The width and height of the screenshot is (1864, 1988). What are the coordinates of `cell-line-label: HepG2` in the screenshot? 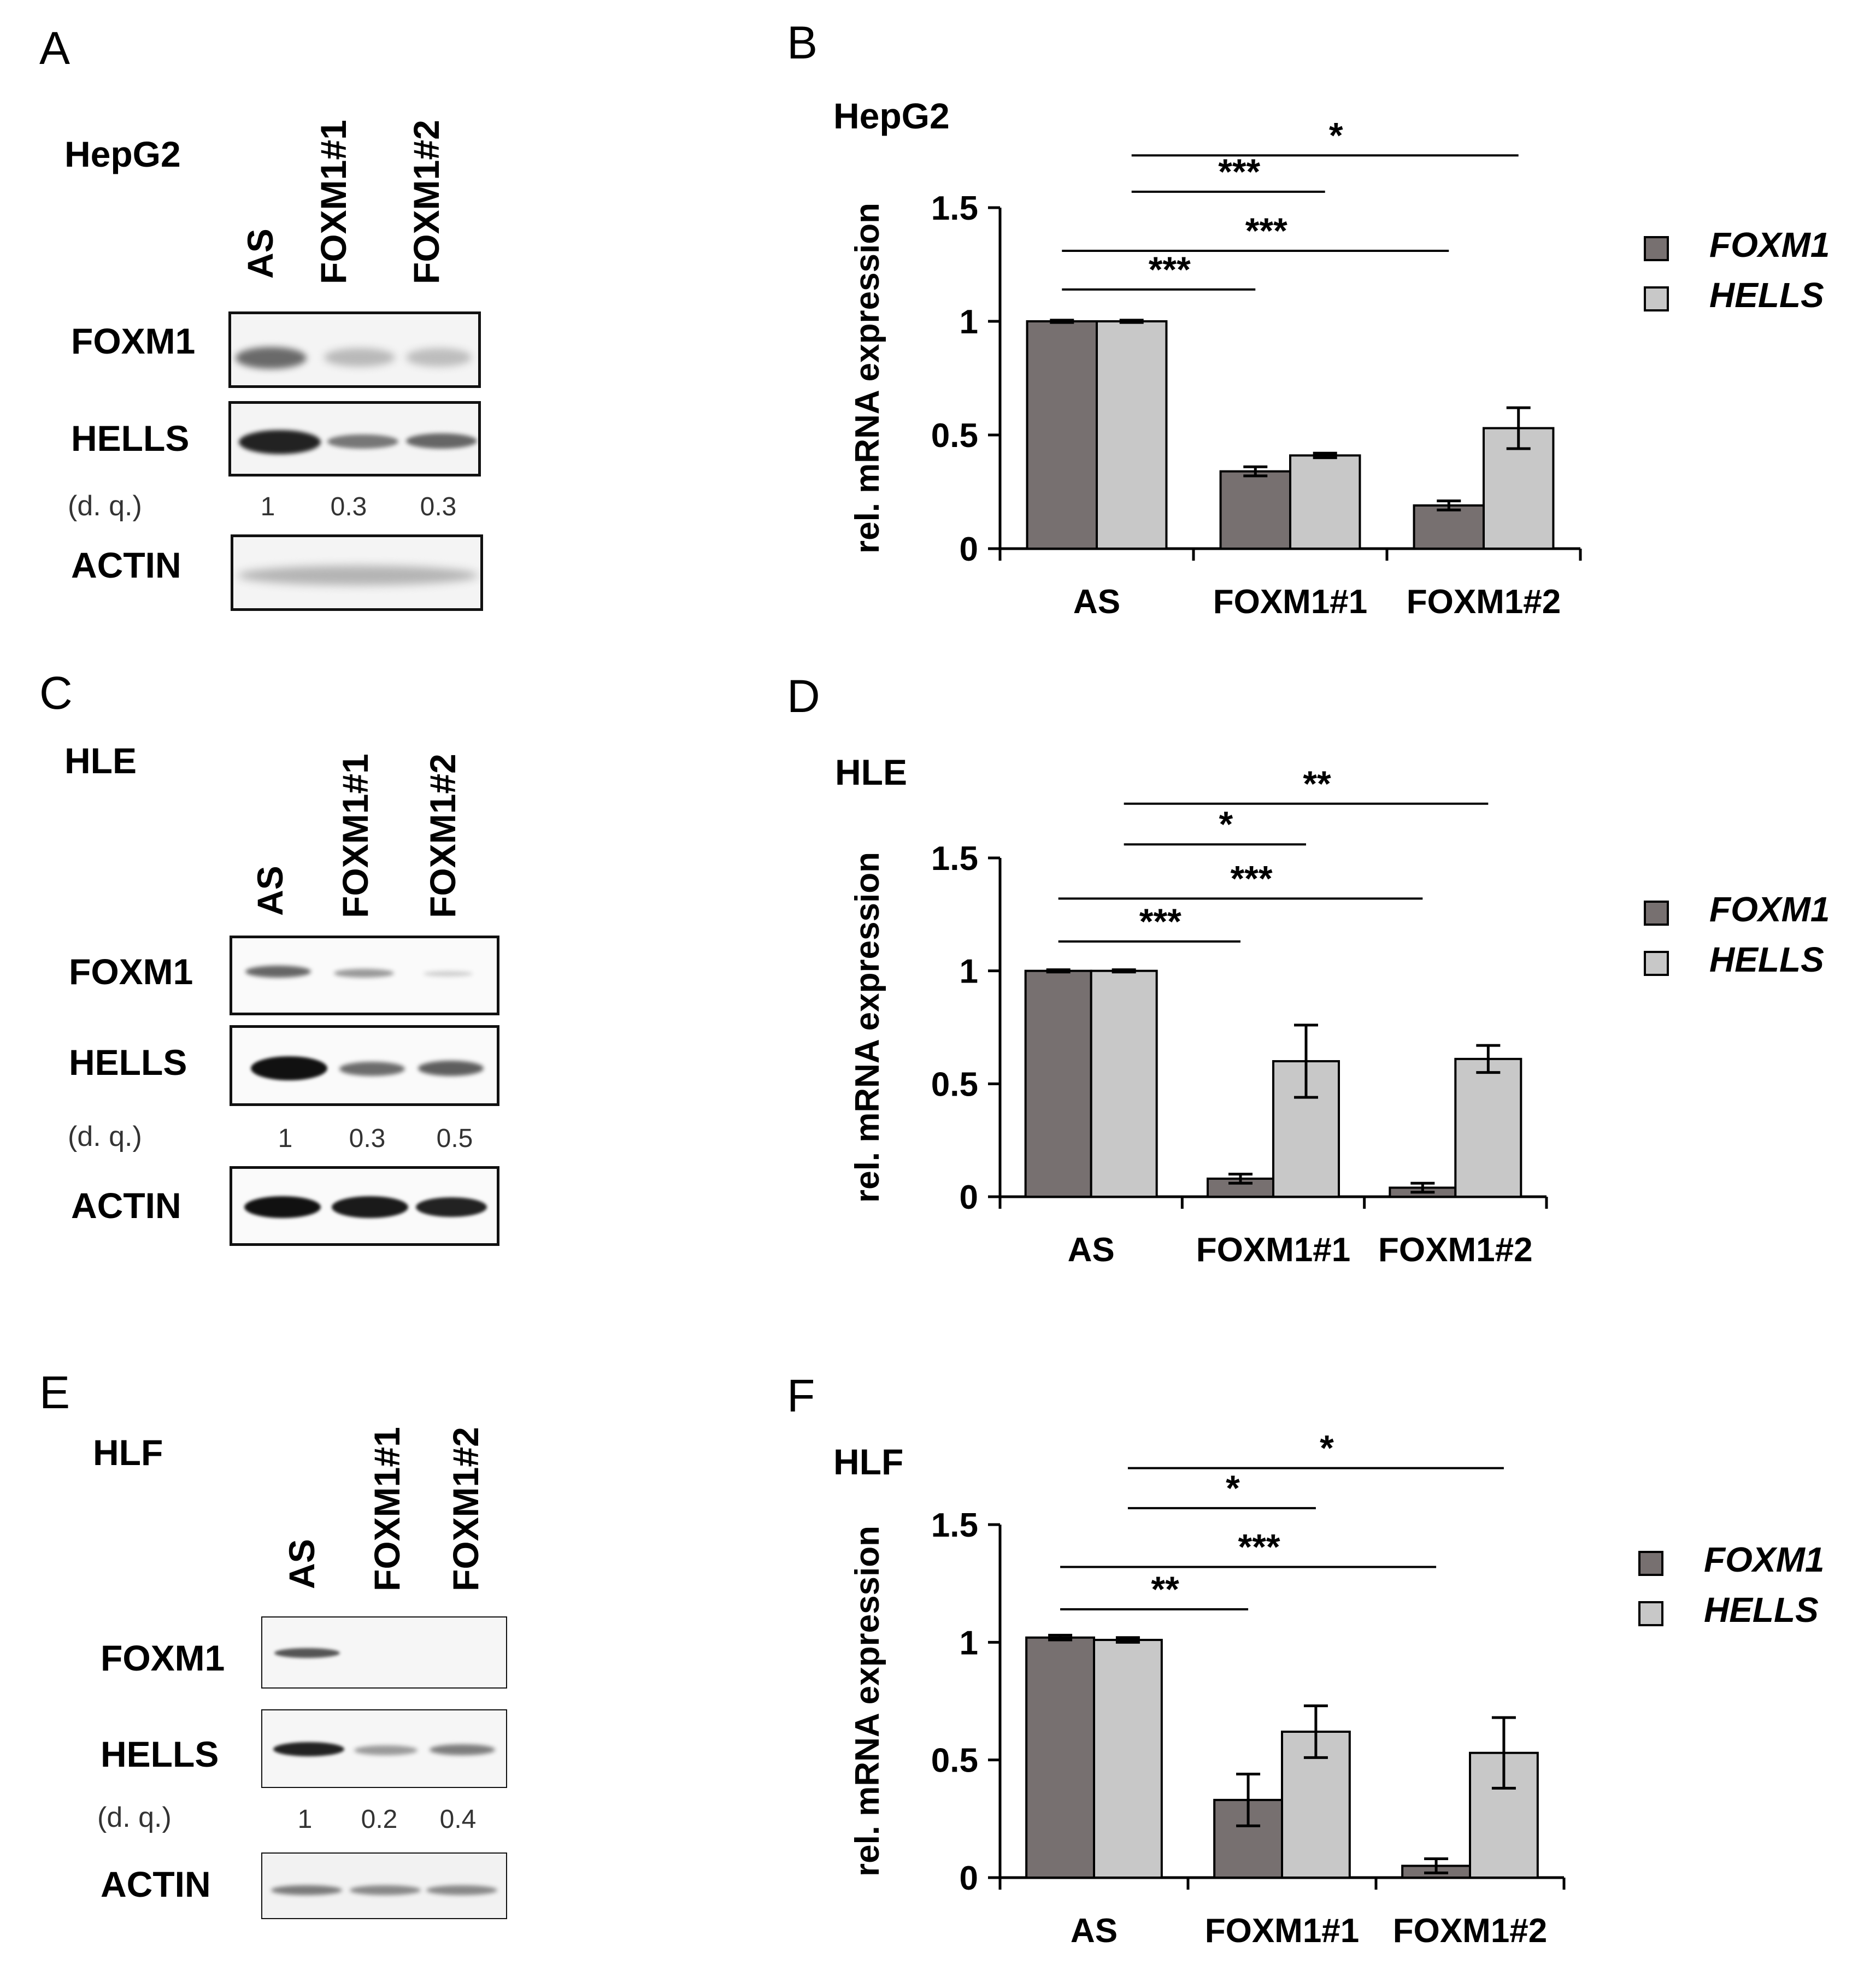 It's located at (122, 154).